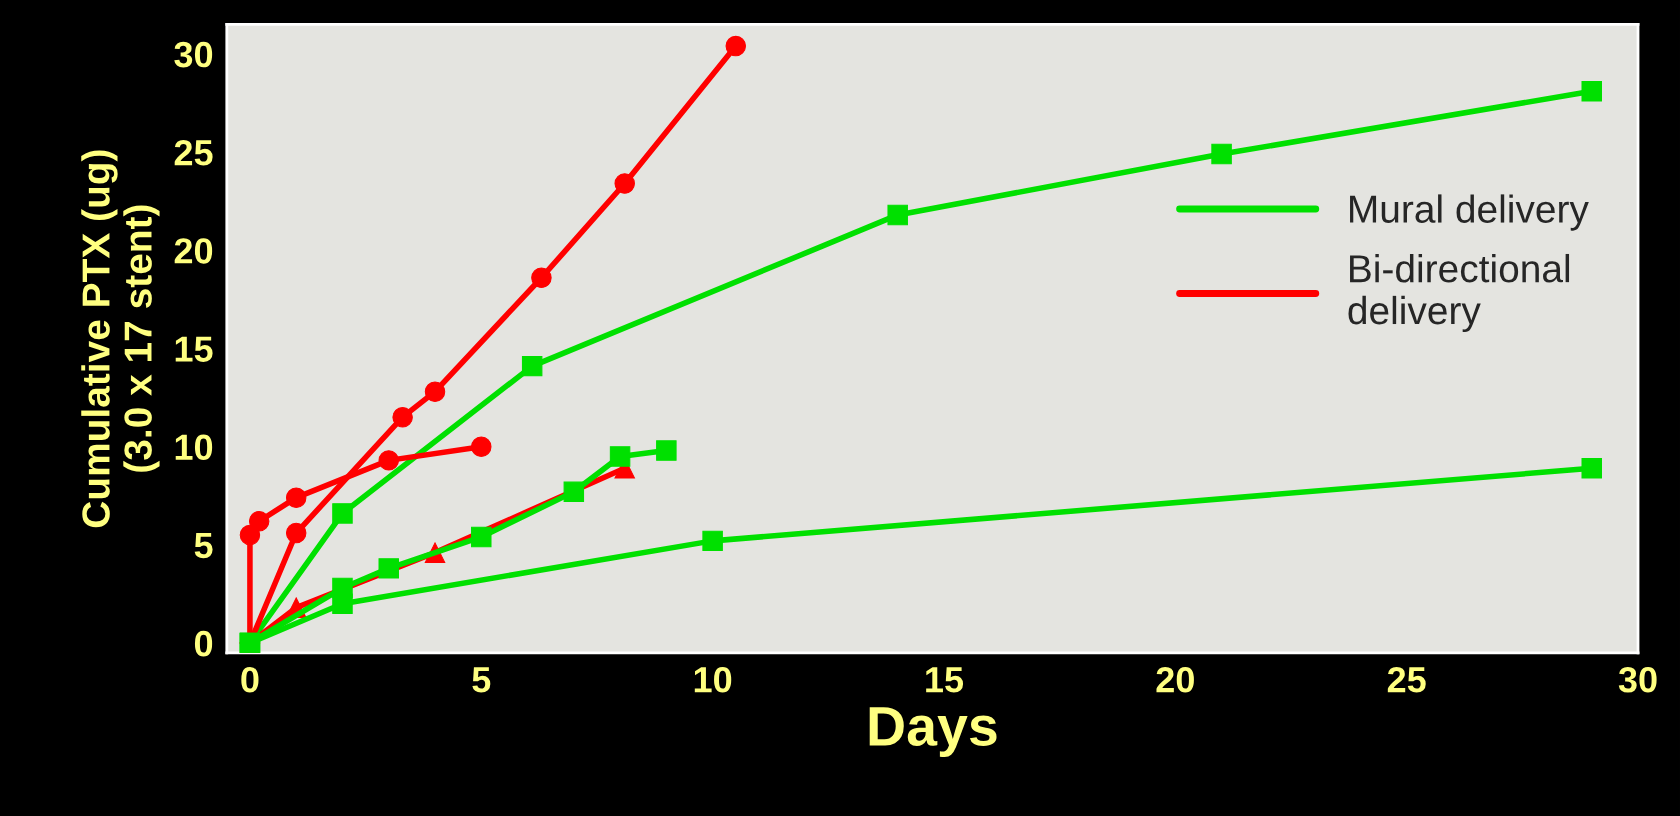 Image resolution: width=1680 pixels, height=816 pixels. What do you see at coordinates (120, 339) in the screenshot?
I see `y-axis-title: Cumulative PTX (ug) (3.0 x 17 stent)` at bounding box center [120, 339].